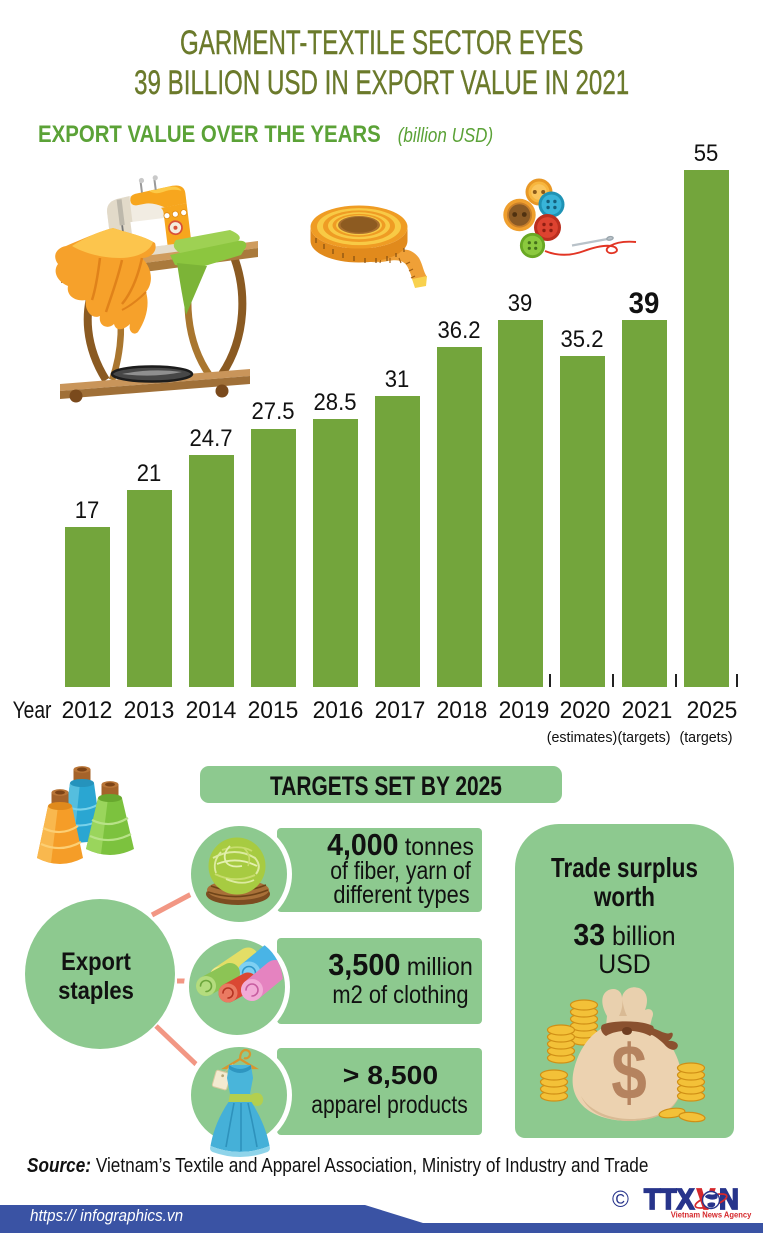 The height and width of the screenshot is (1233, 763). Describe the element at coordinates (669, 1199) in the screenshot. I see `svg-text: TTX` at that location.